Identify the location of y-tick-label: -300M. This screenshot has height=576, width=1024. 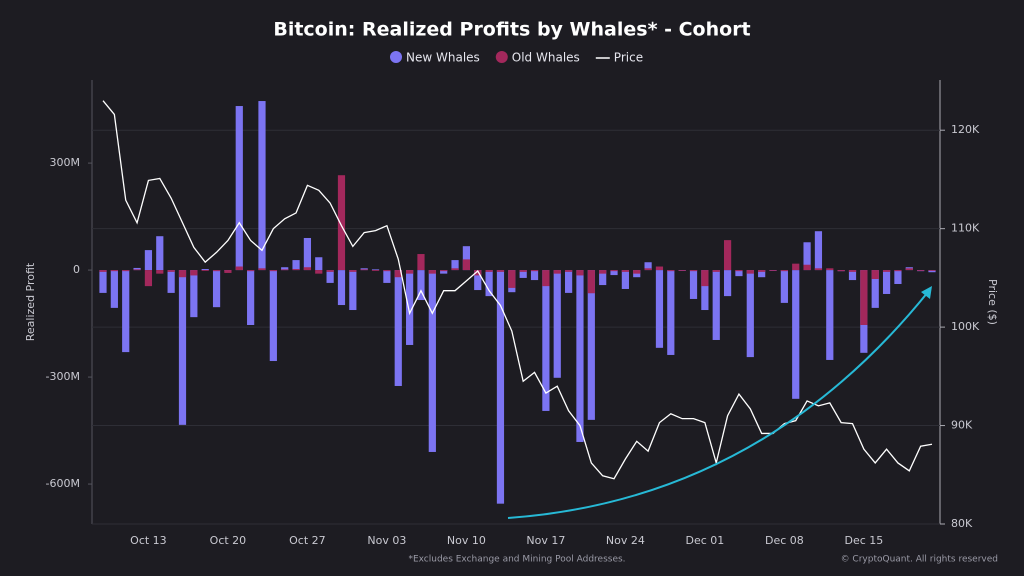
(63, 376).